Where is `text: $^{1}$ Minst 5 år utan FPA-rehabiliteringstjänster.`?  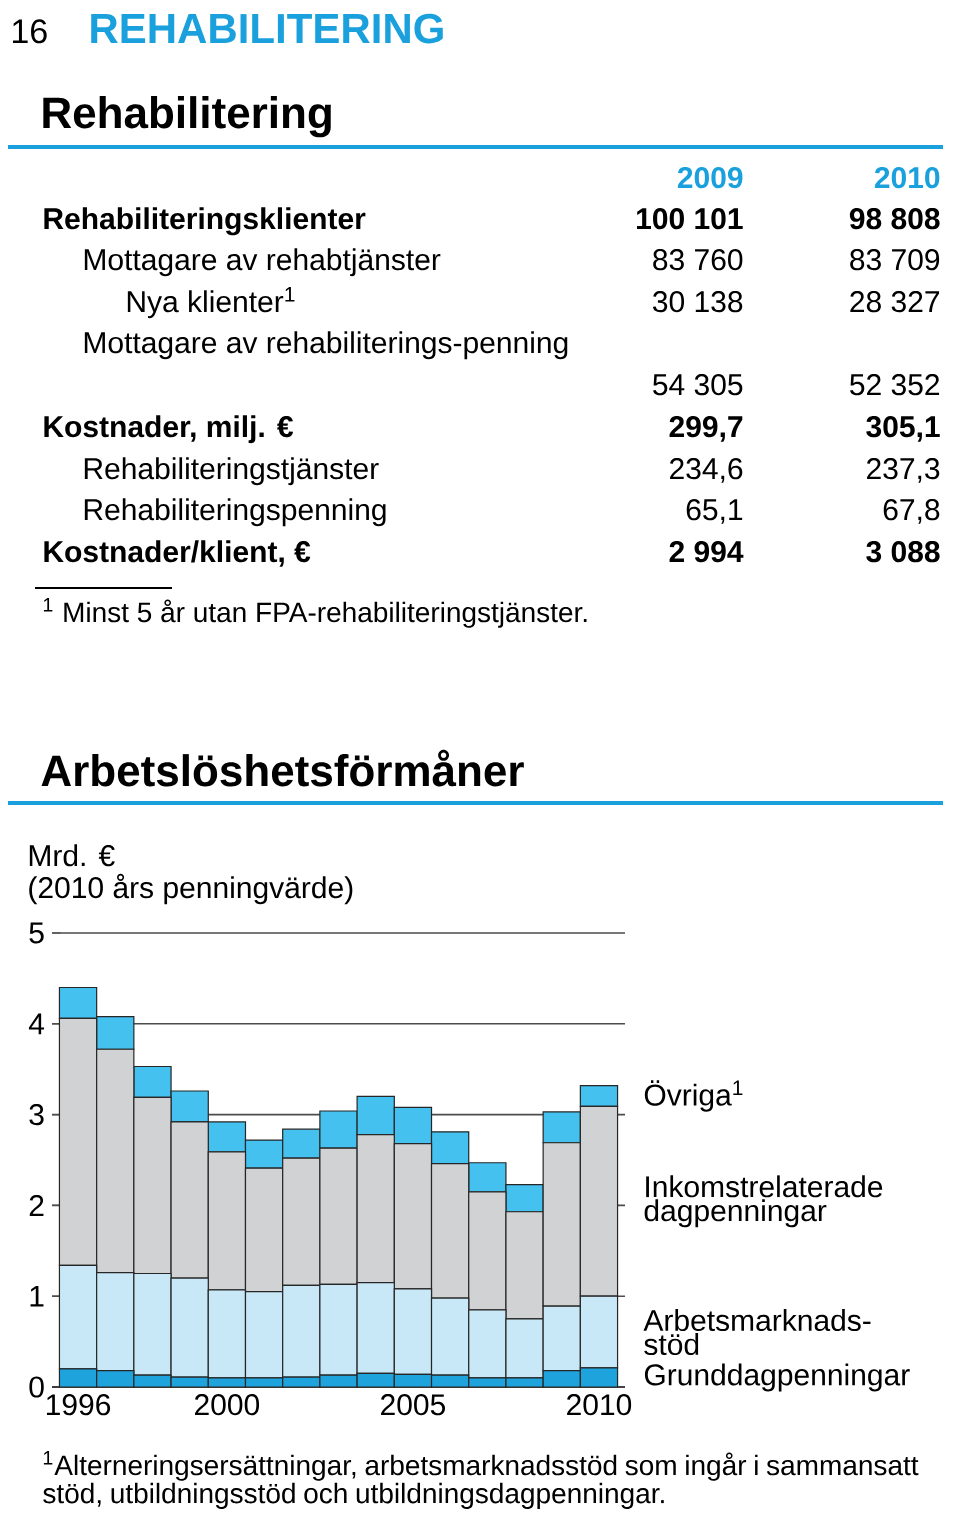 text: $^{1}$ Minst 5 år utan FPA-rehabiliteringstjänster. is located at coordinates (315, 613).